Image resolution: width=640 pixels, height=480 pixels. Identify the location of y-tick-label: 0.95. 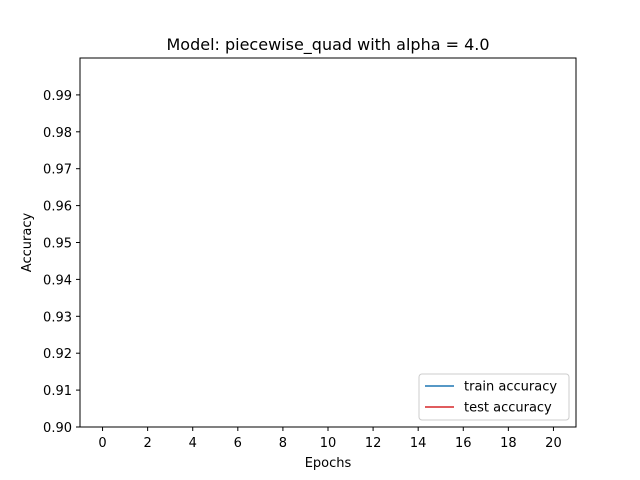
(57, 244).